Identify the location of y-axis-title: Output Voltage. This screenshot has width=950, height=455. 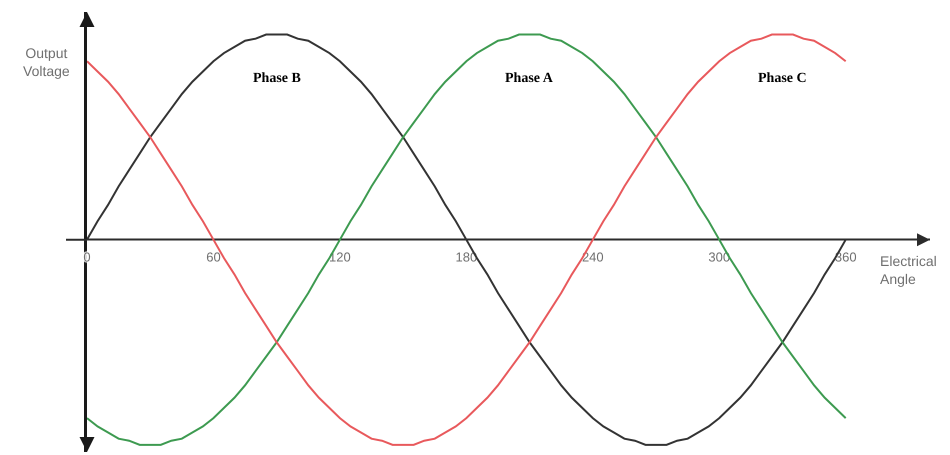
(46, 62).